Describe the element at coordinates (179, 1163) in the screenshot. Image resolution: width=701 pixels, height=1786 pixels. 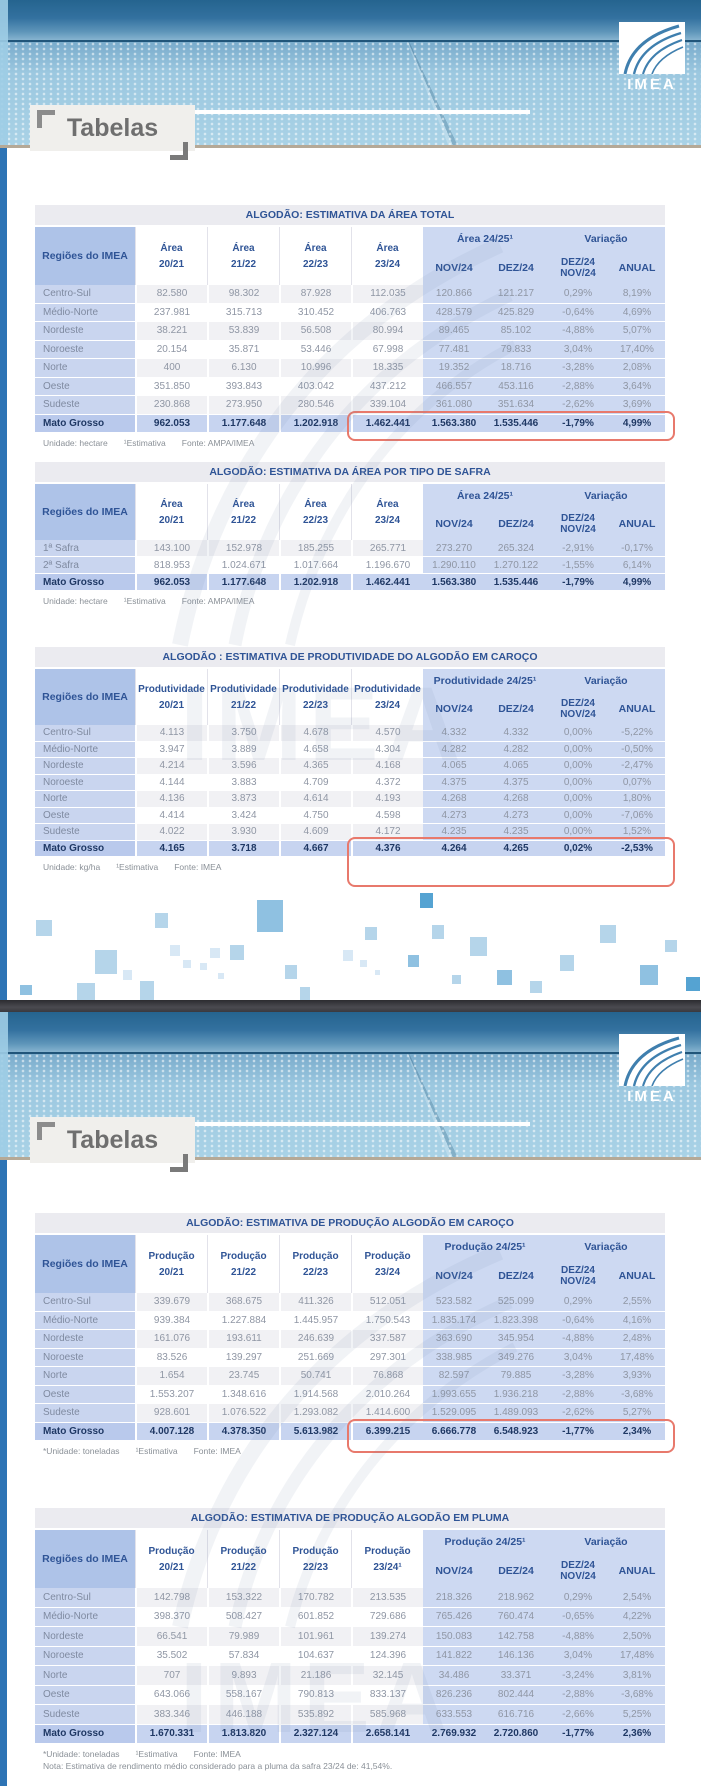
I see `corner-bracket-icon` at that location.